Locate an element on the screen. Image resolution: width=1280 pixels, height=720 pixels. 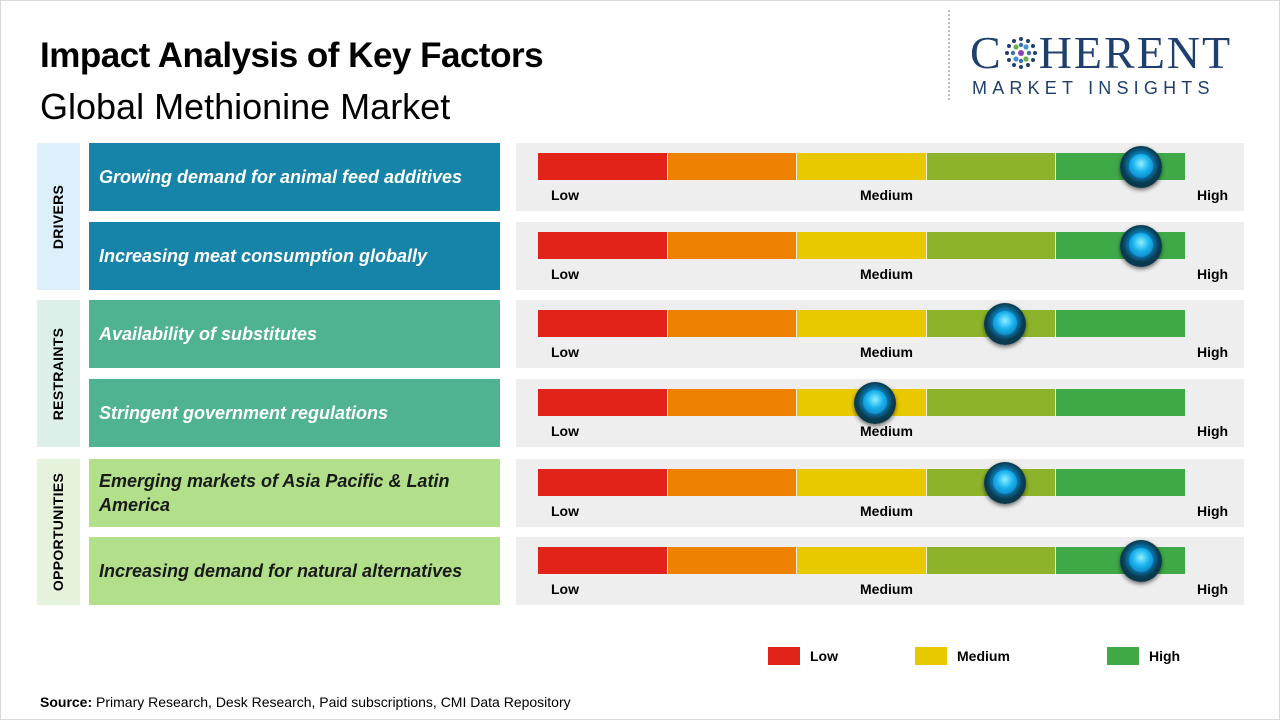
factor-label: Increasing meat consumption globally is located at coordinates (294, 256).